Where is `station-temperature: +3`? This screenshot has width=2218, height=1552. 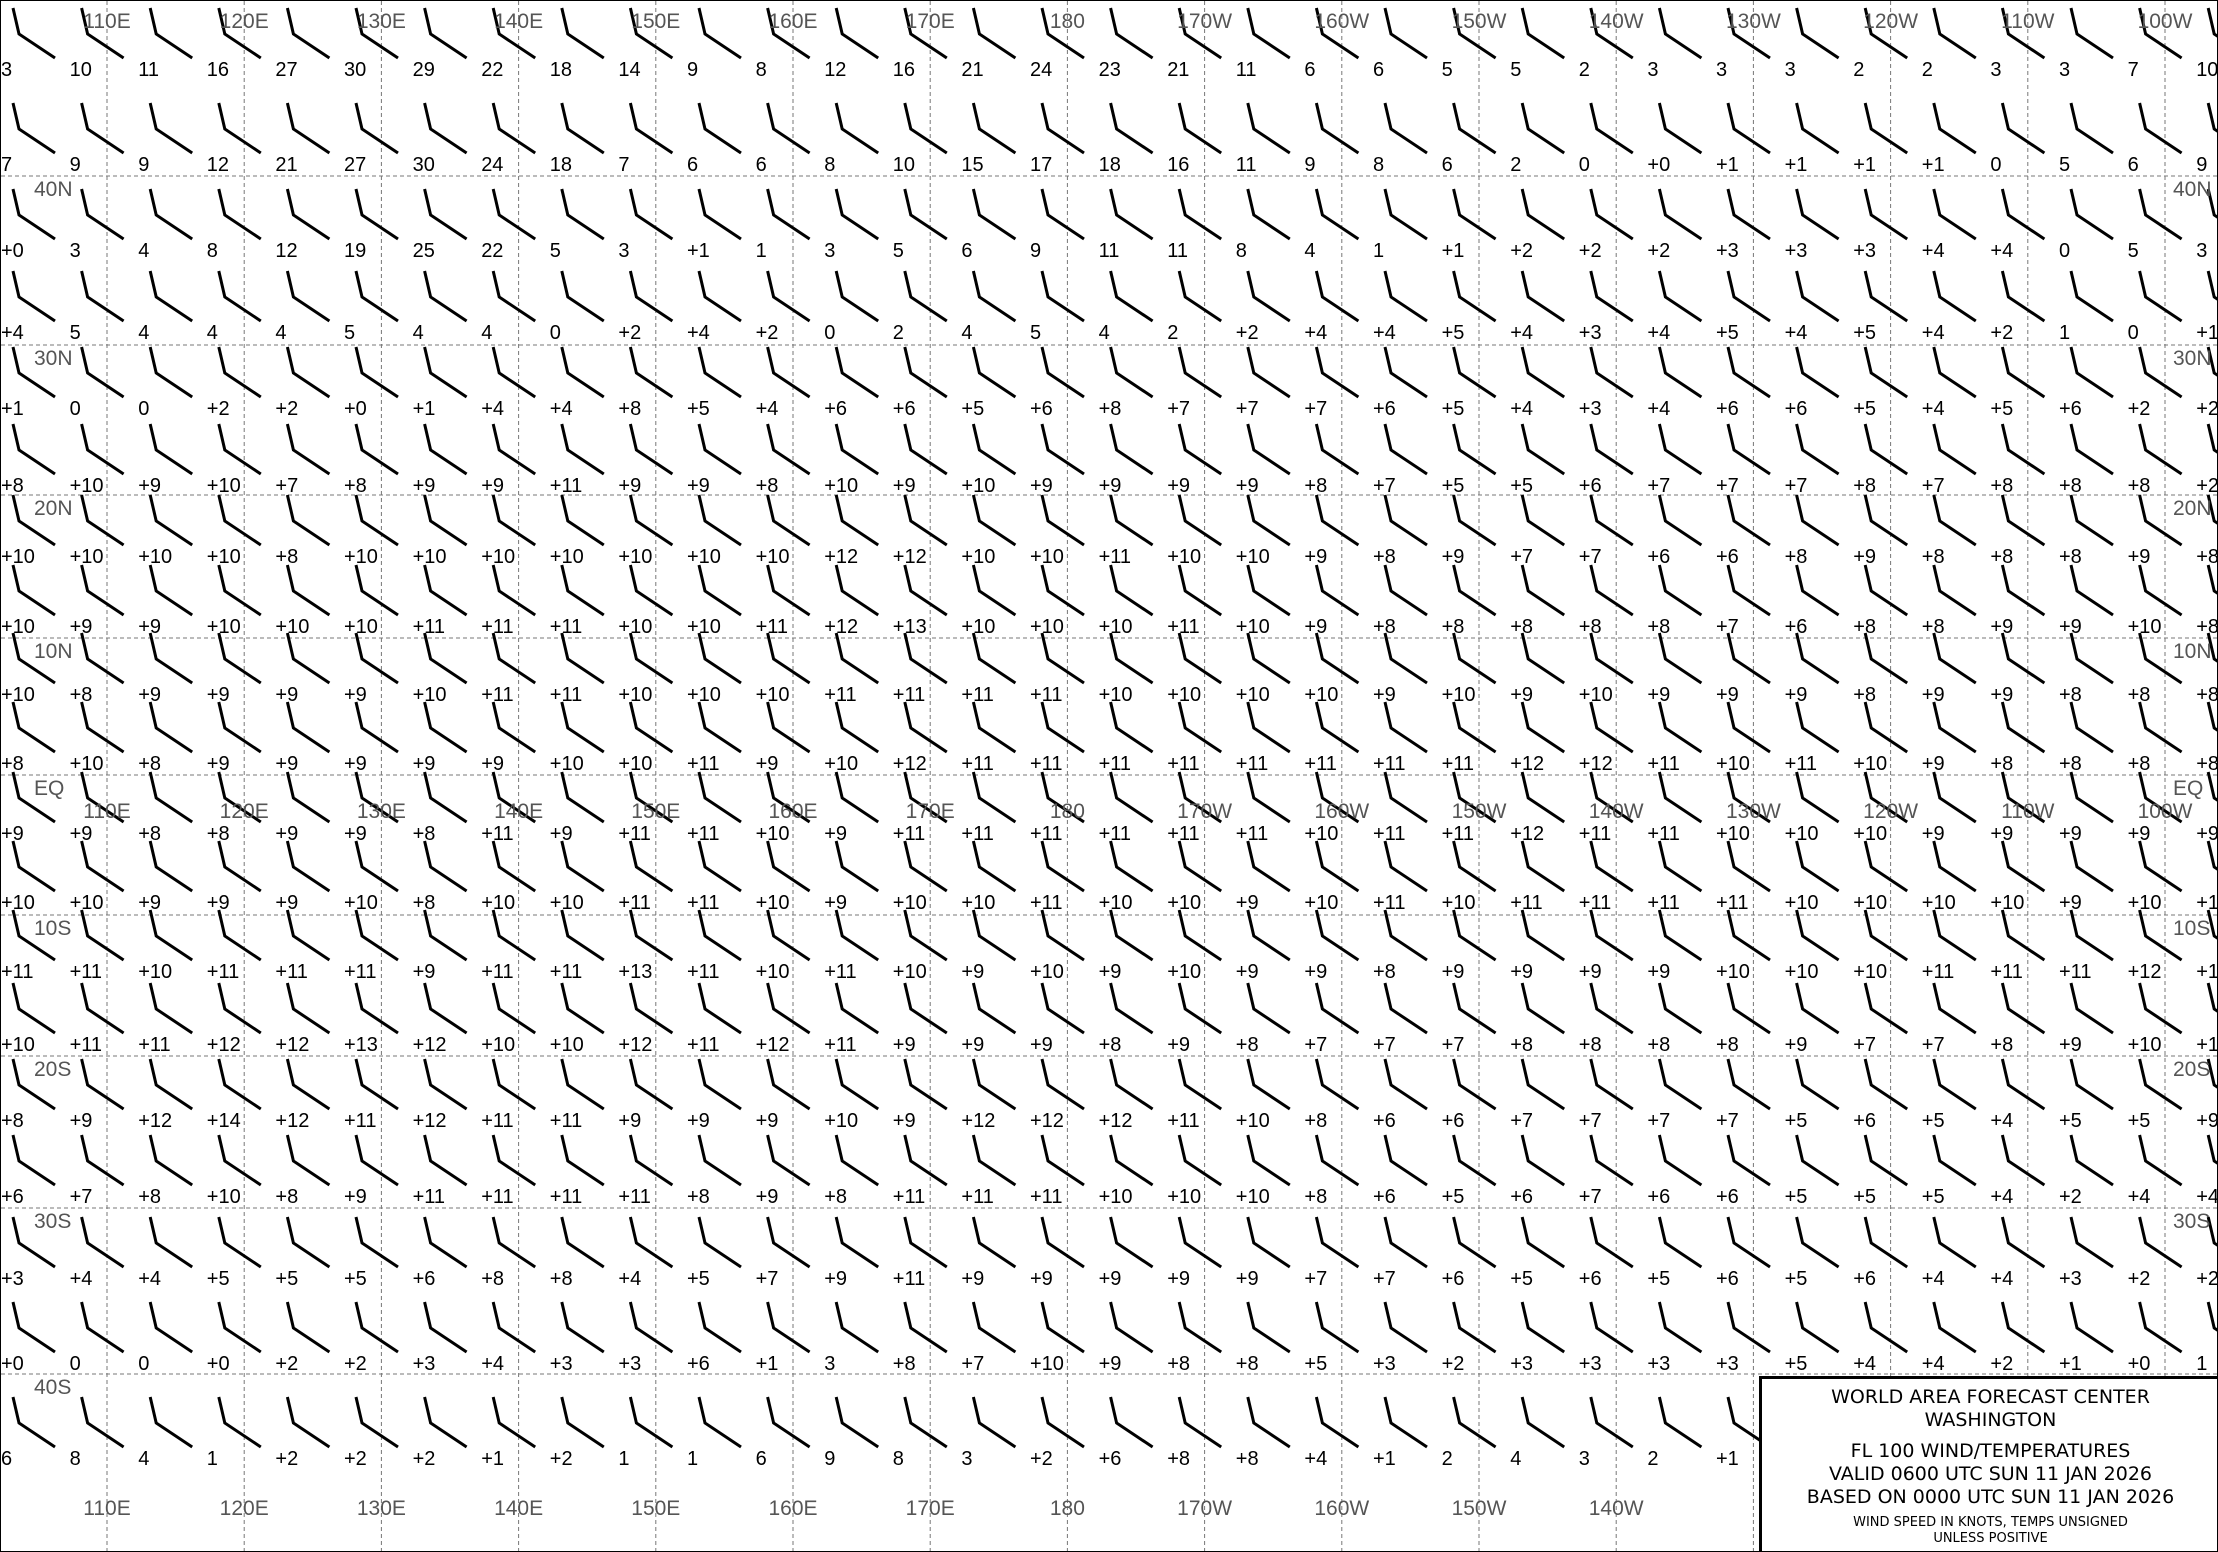 station-temperature: +3 is located at coordinates (1659, 1364).